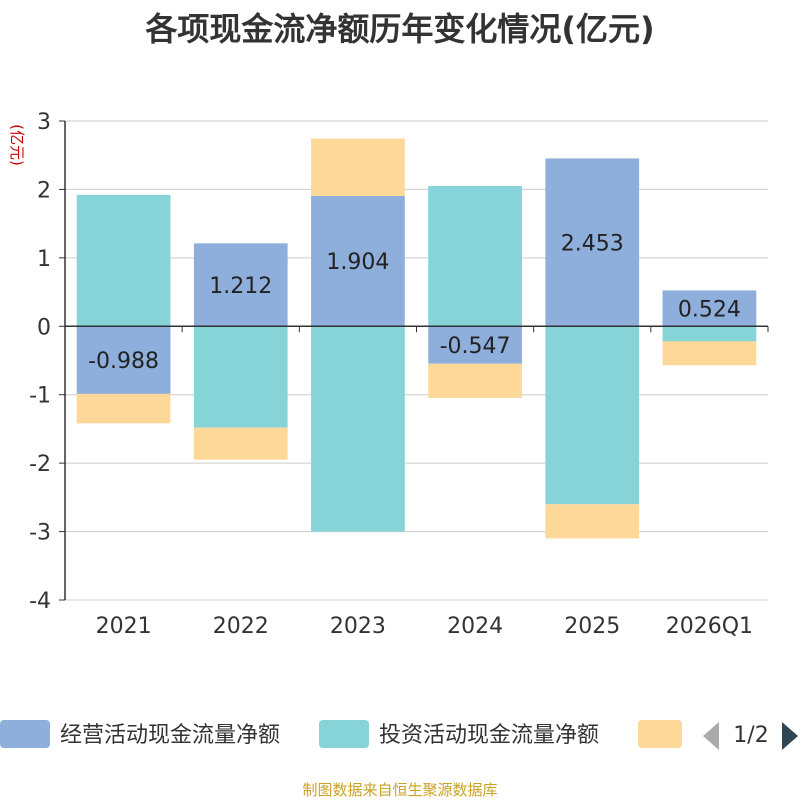 Image resolution: width=800 pixels, height=800 pixels. I want to click on data-label-2025: 2.453, so click(592, 243).